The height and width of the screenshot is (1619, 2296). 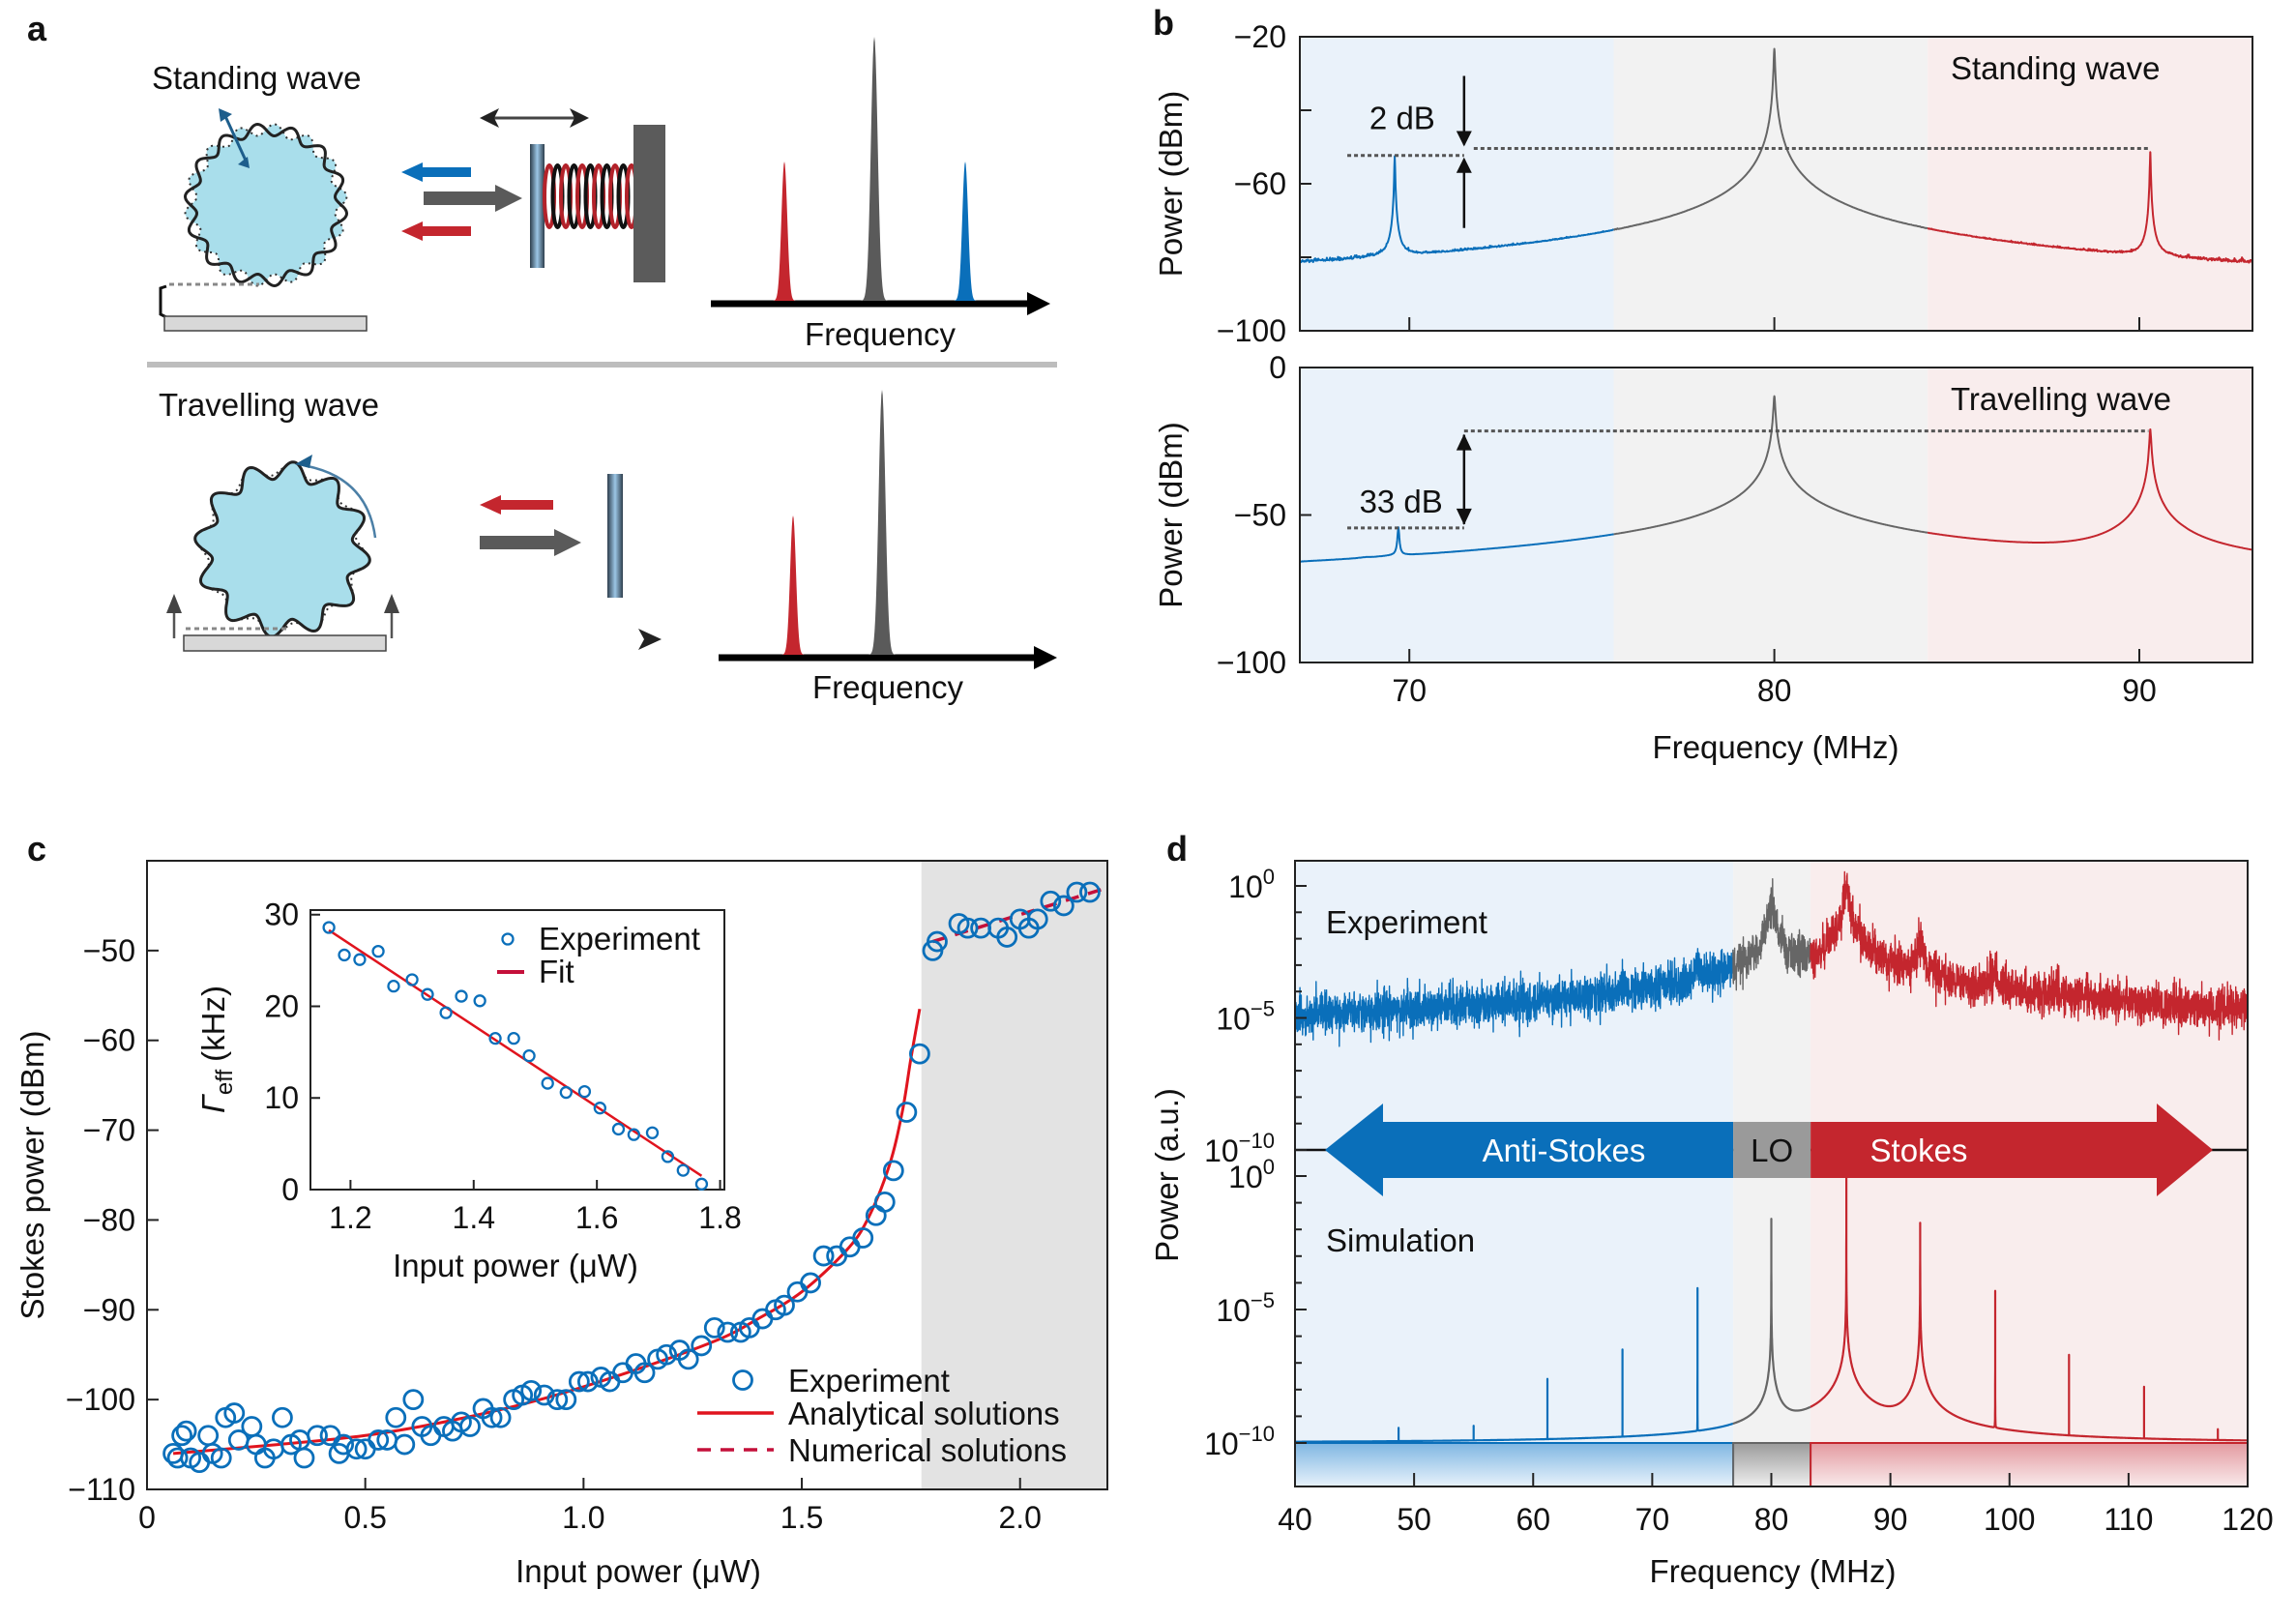 What do you see at coordinates (342, 501) in the screenshot?
I see `rotation-arrow-line` at bounding box center [342, 501].